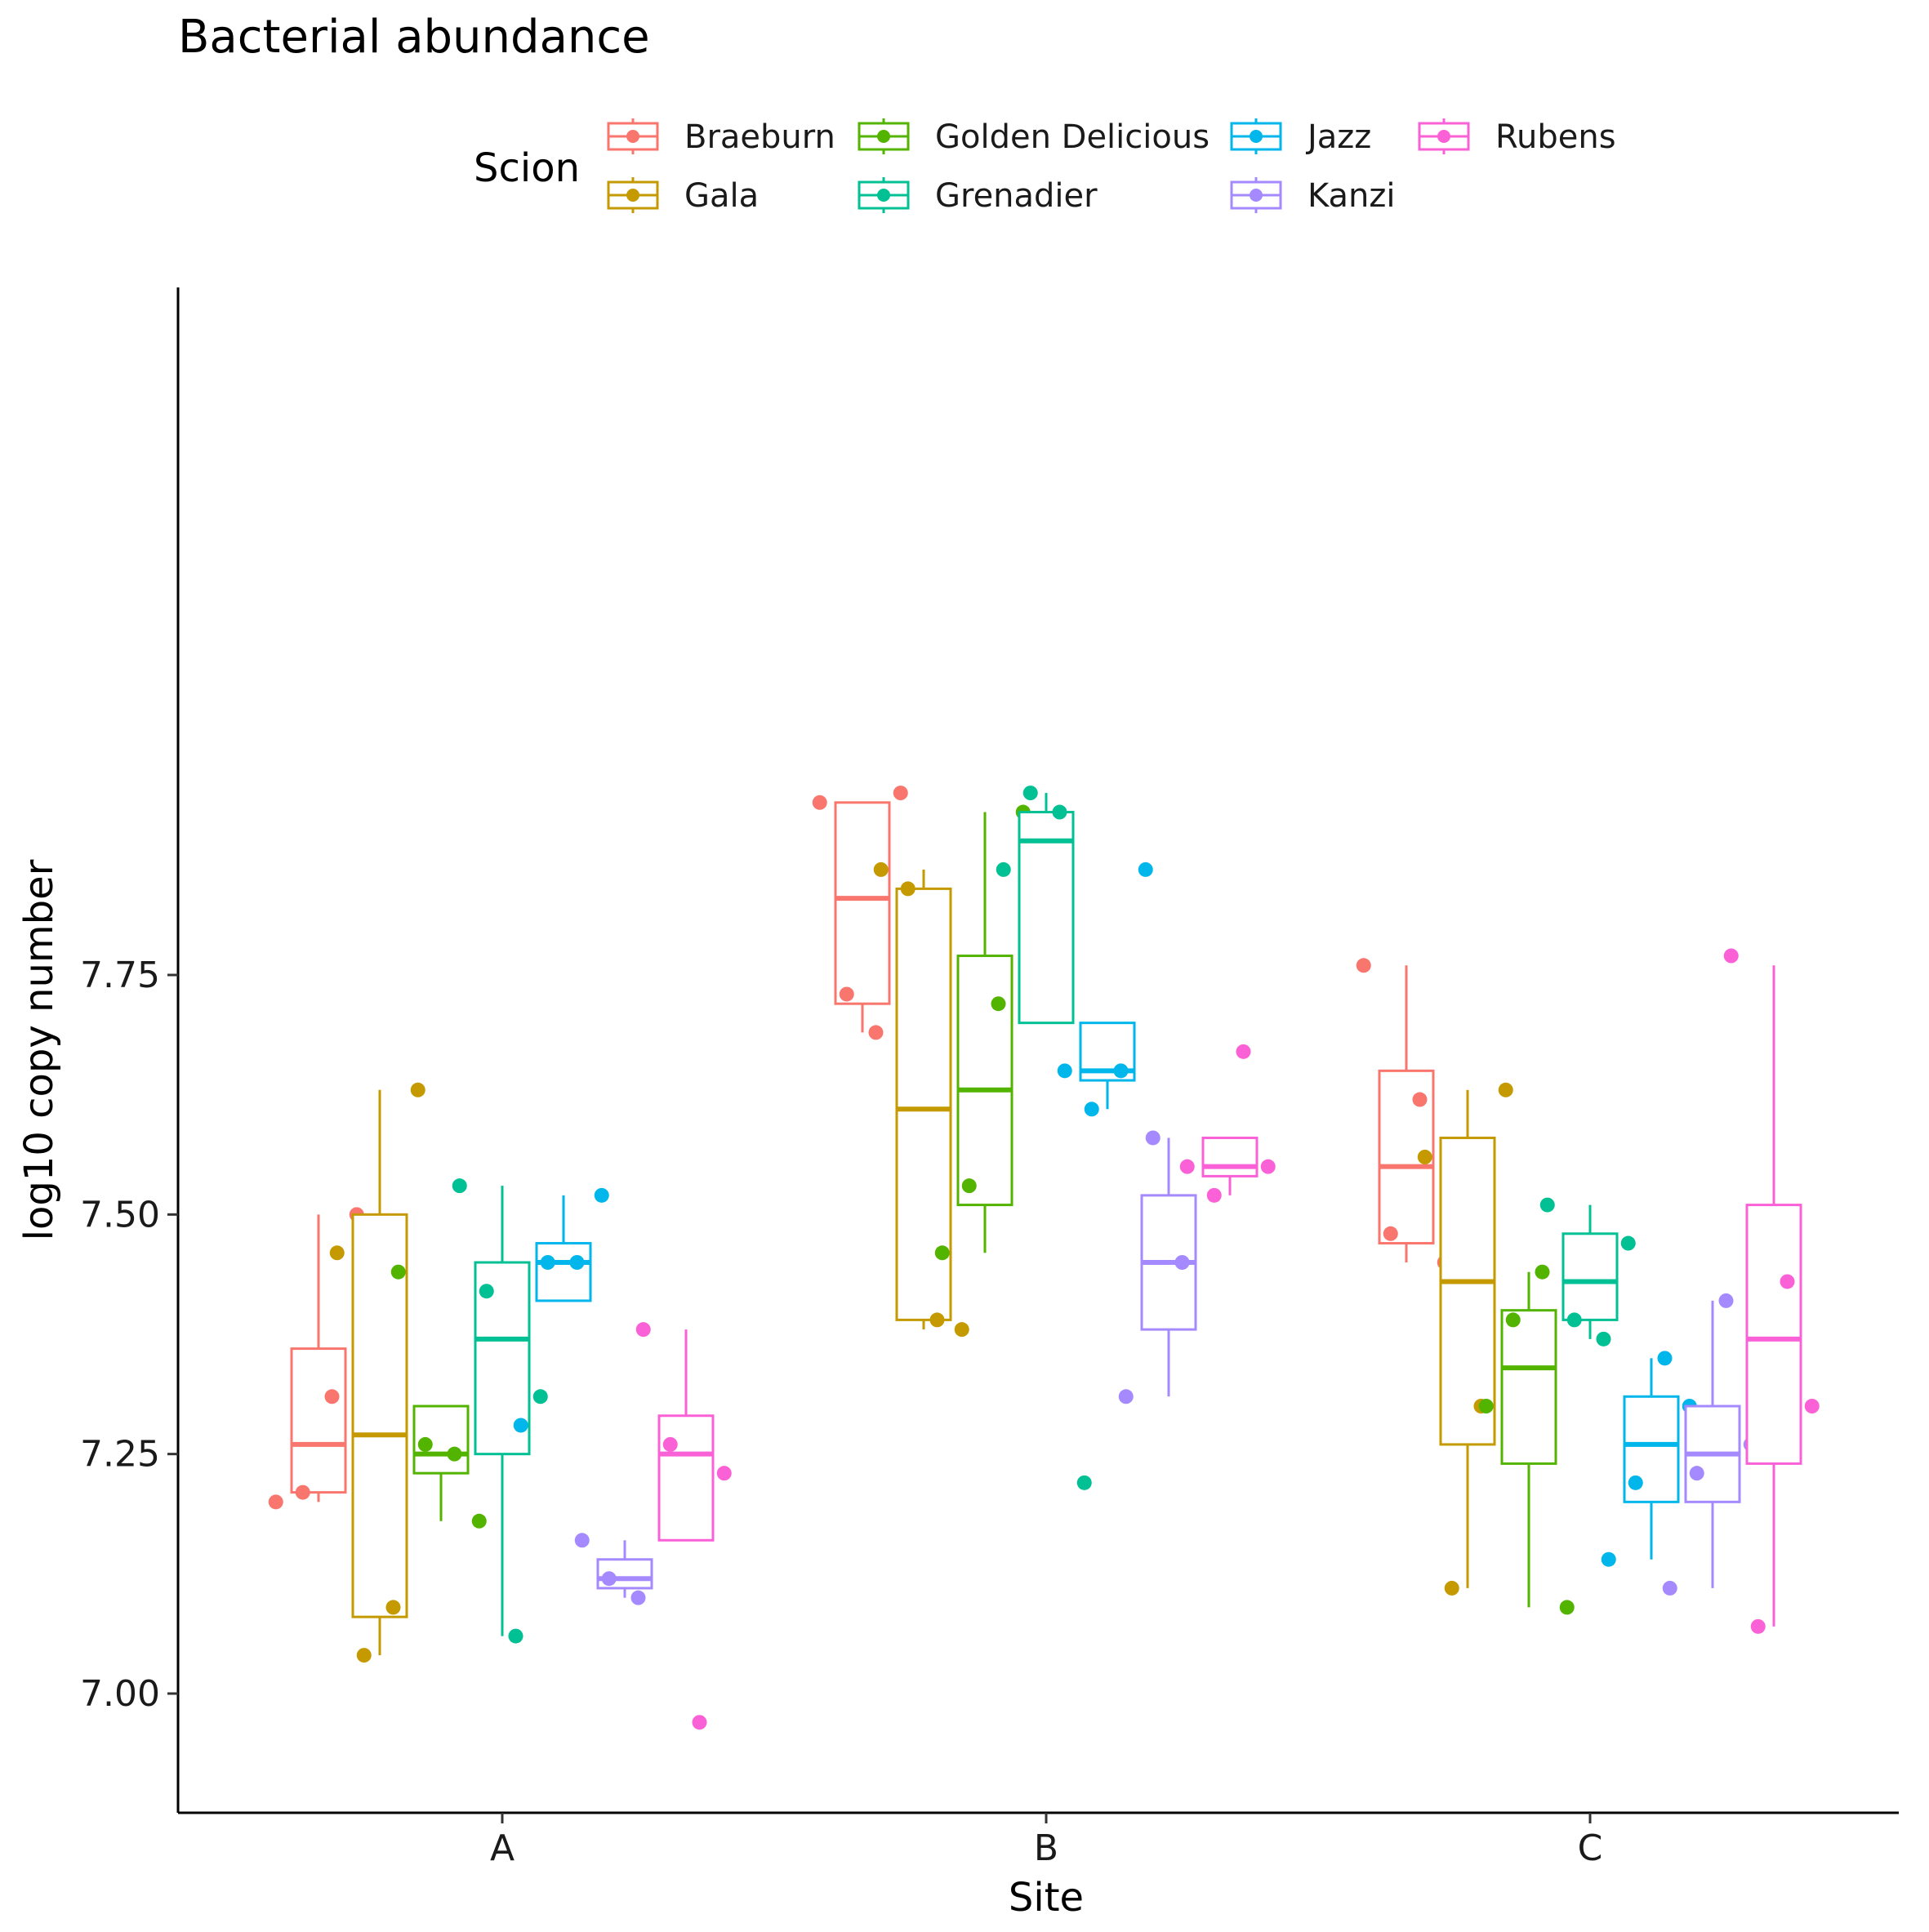  I want to click on x-axis-ticks: A B C, so click(1046, 1841).